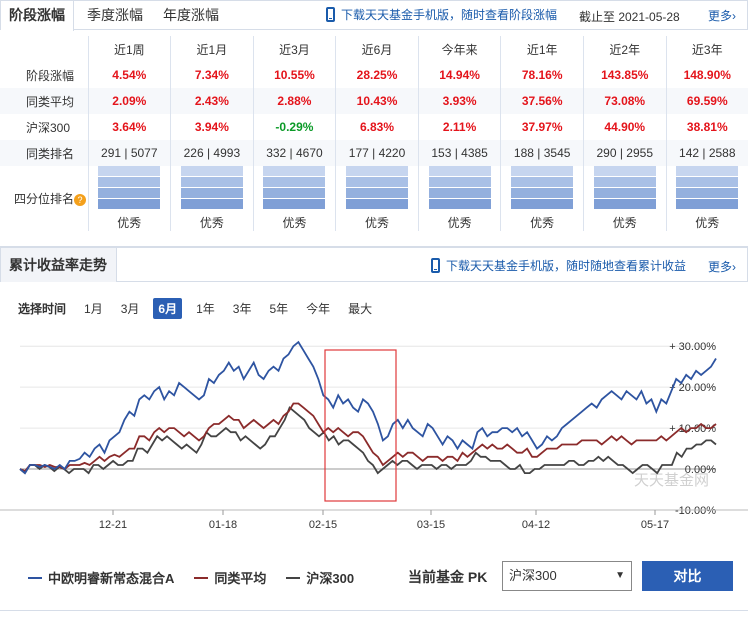 This screenshot has height=617, width=752. What do you see at coordinates (707, 153) in the screenshot?
I see `table-cell: 142 | 2588` at bounding box center [707, 153].